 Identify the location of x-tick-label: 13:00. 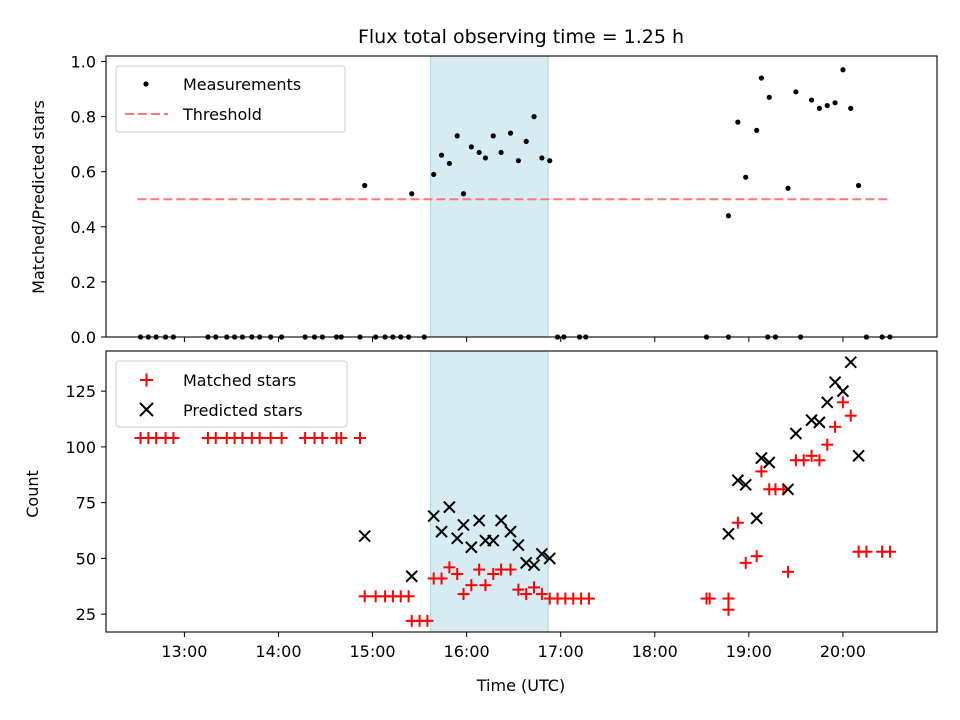
(184, 651).